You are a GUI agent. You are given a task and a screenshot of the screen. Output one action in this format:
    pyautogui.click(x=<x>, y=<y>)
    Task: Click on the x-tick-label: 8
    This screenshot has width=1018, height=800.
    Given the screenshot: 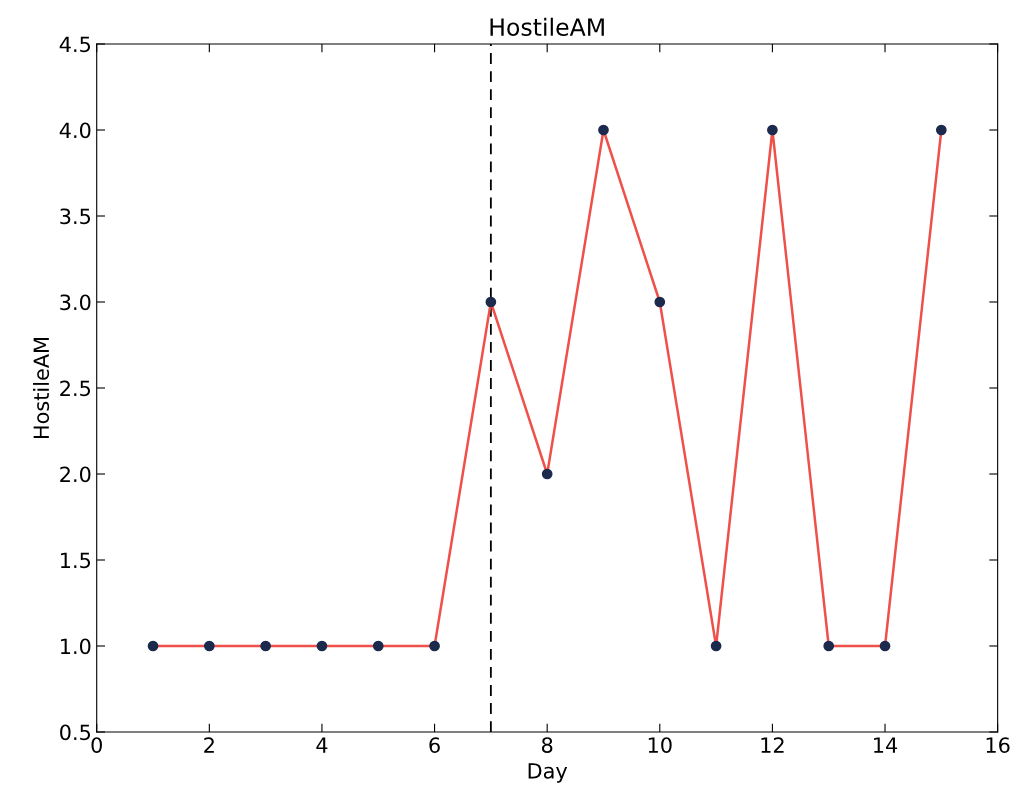 What is the action you would take?
    pyautogui.click(x=547, y=745)
    